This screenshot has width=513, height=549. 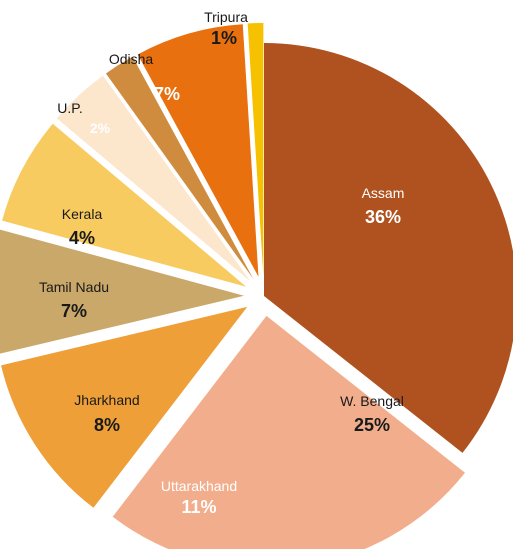 I want to click on slice-u-p, so click(x=179, y=168).